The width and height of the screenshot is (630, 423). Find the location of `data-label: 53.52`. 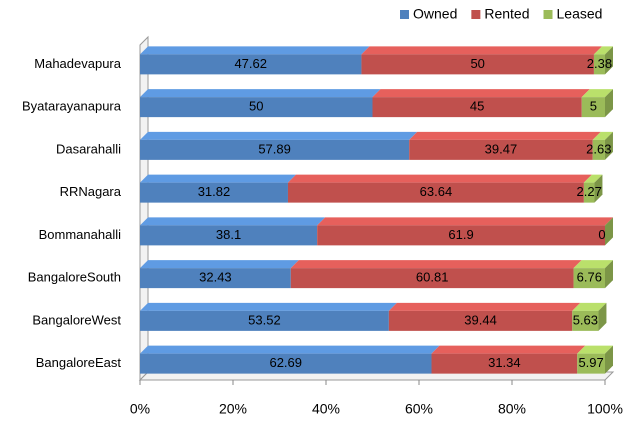

data-label: 53.52 is located at coordinates (264, 319).